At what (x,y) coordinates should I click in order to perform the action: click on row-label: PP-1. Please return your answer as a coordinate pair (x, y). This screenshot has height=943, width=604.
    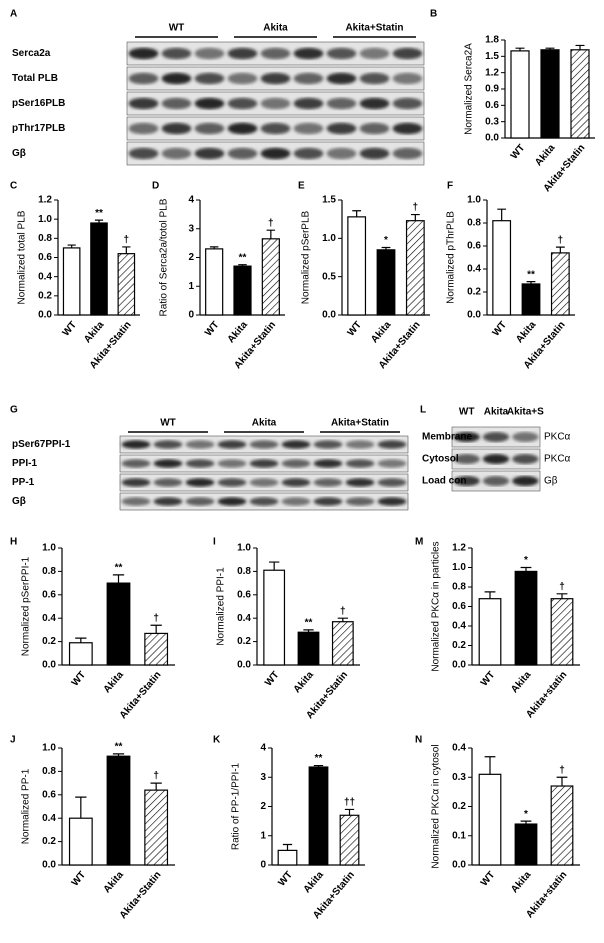
    Looking at the image, I should click on (23, 482).